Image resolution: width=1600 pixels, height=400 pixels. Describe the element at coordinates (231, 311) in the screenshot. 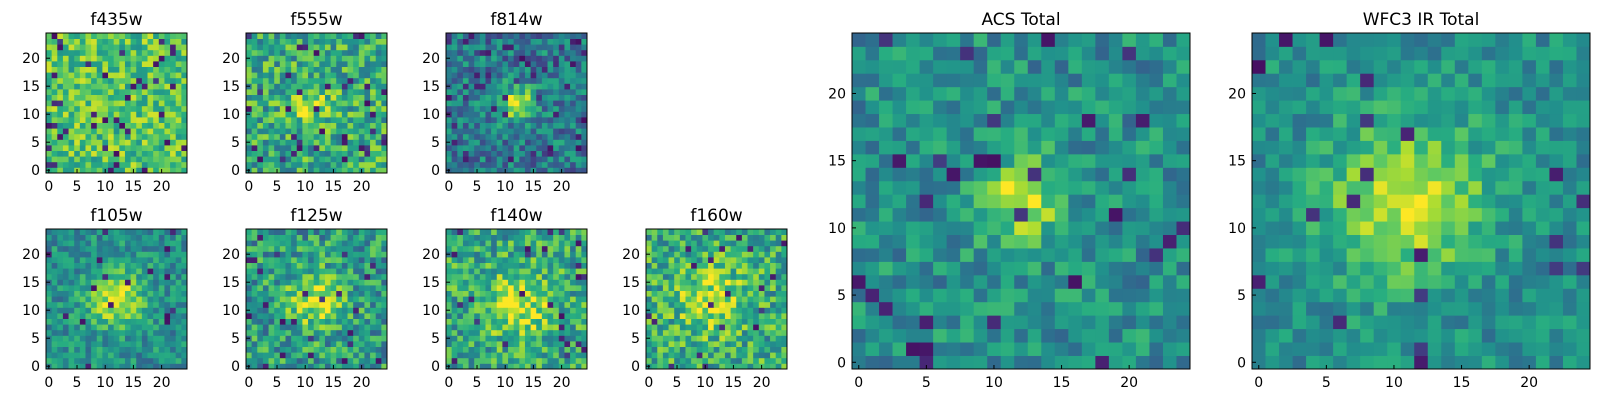

I see `y-tick-label: 10` at that location.